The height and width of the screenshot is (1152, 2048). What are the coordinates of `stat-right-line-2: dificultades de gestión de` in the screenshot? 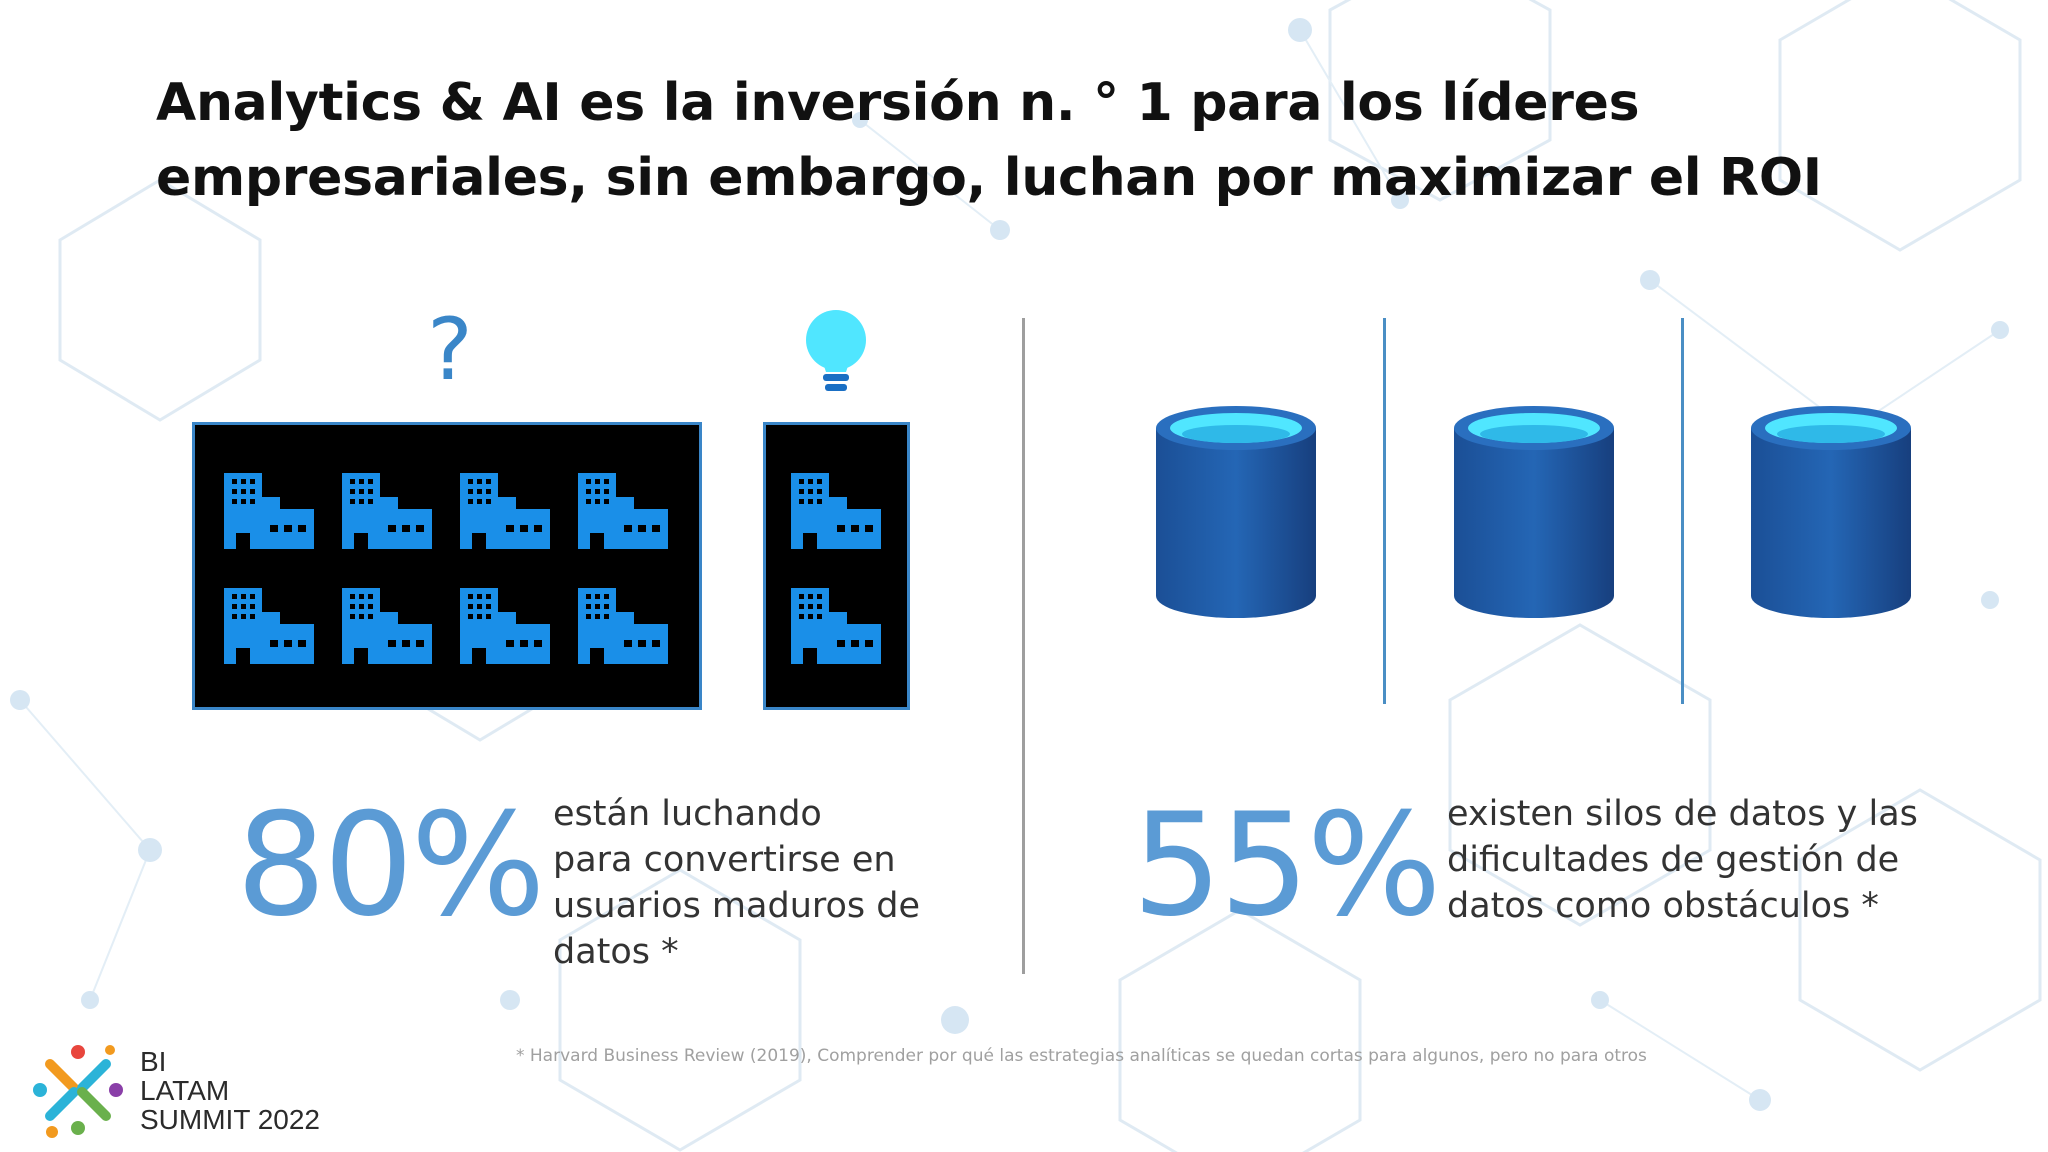 It's located at (1673, 860).